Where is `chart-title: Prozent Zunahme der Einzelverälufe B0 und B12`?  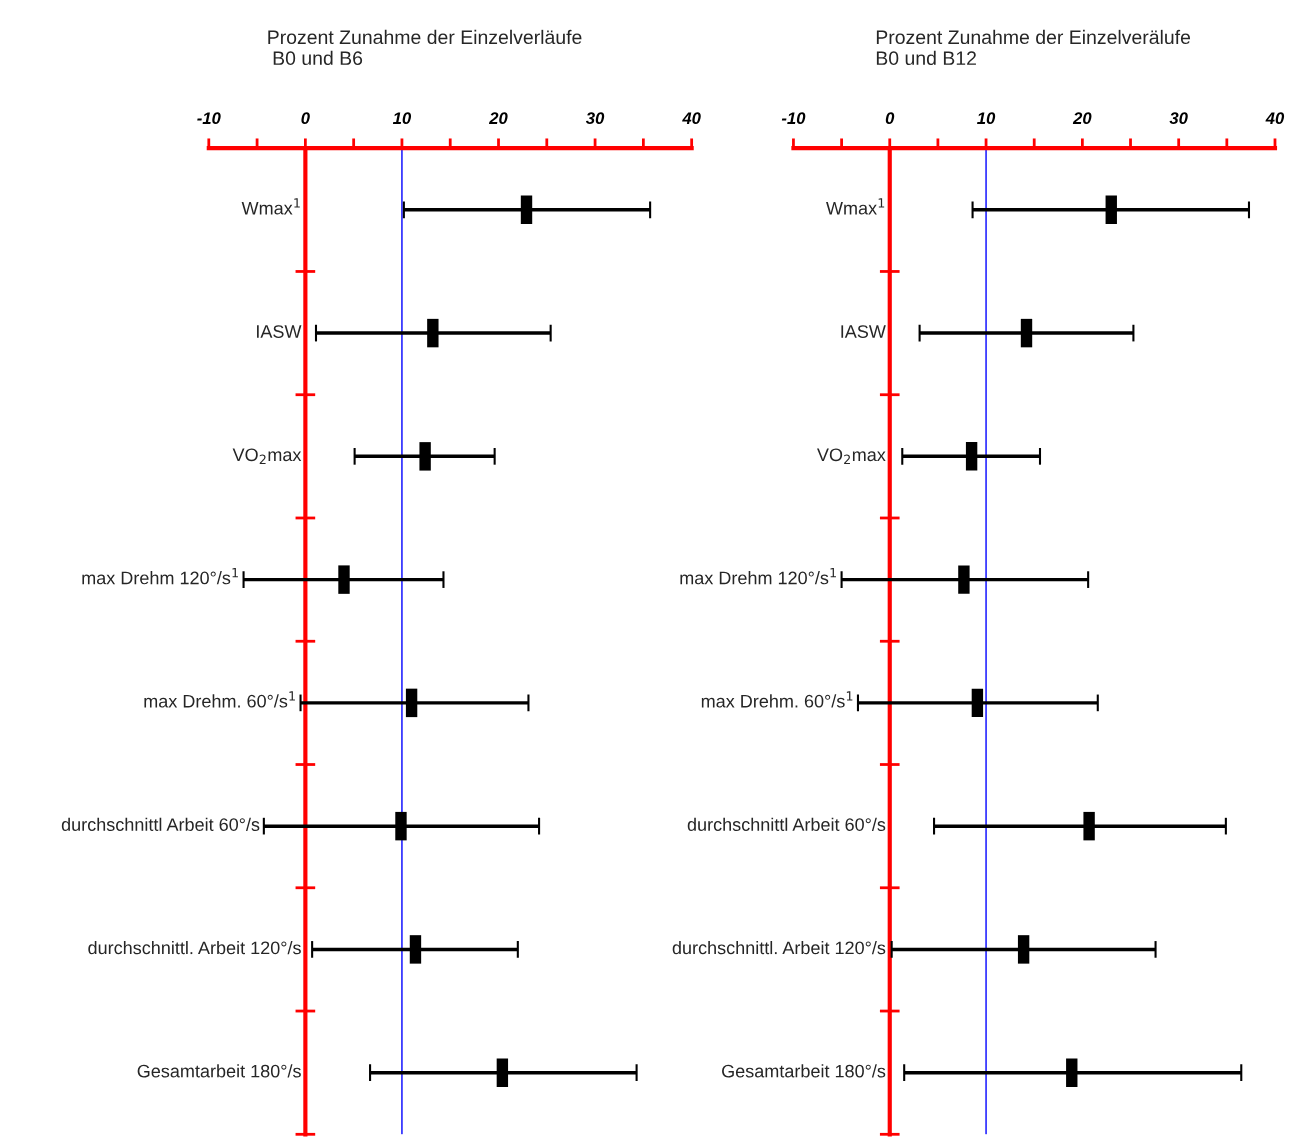 chart-title: Prozent Zunahme der Einzelverälufe B0 und B12 is located at coordinates (1033, 47).